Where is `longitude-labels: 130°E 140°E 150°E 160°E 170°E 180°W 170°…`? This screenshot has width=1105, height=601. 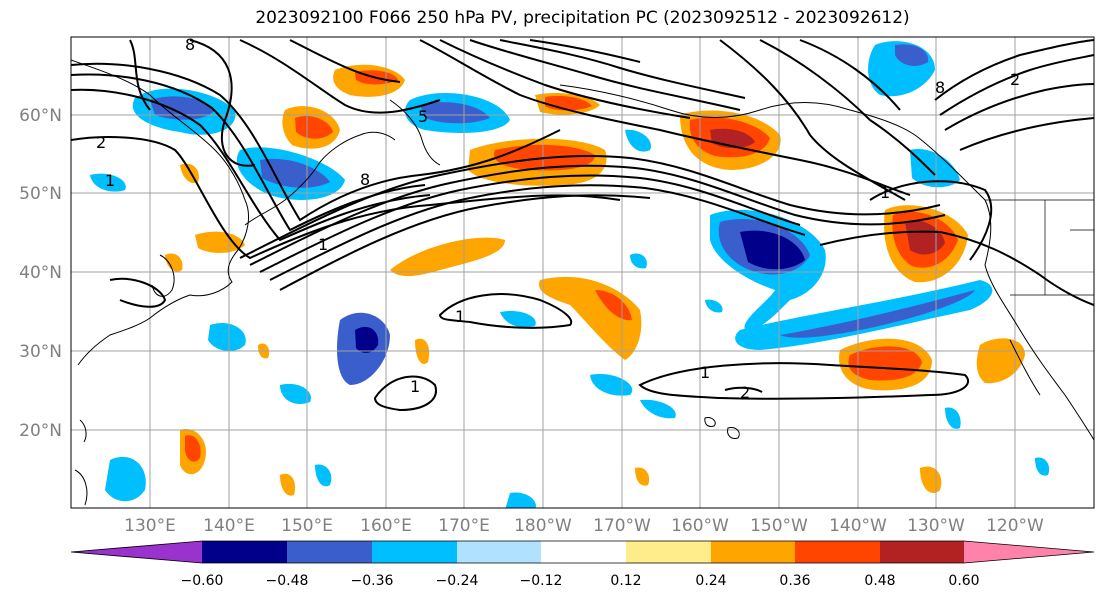
longitude-labels: 130°E 140°E 150°E 160°E 170°E 180°W 170°… is located at coordinates (584, 526).